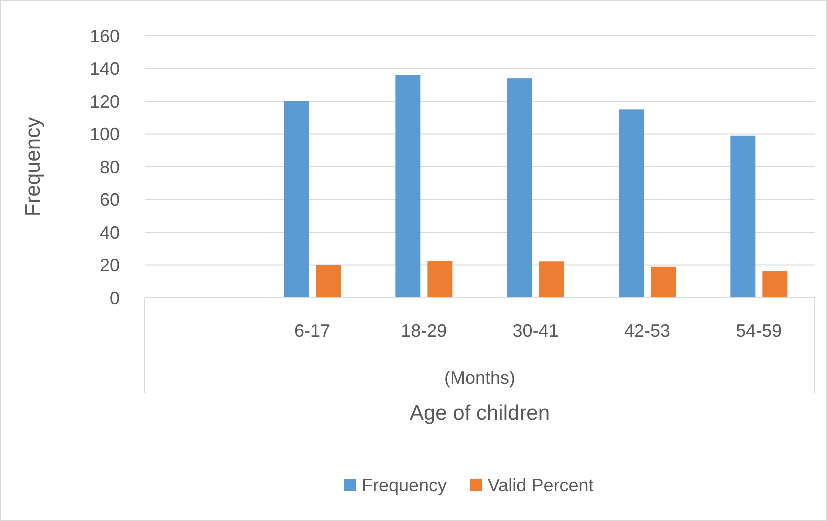  Describe the element at coordinates (110, 200) in the screenshot. I see `y-tick-label: 60` at that location.